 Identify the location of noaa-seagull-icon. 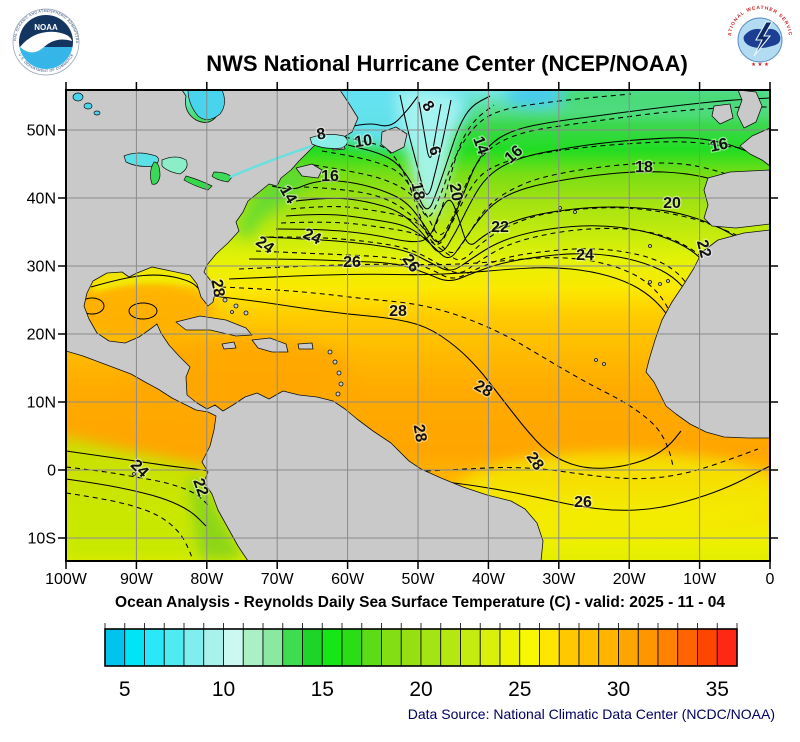
(46, 42).